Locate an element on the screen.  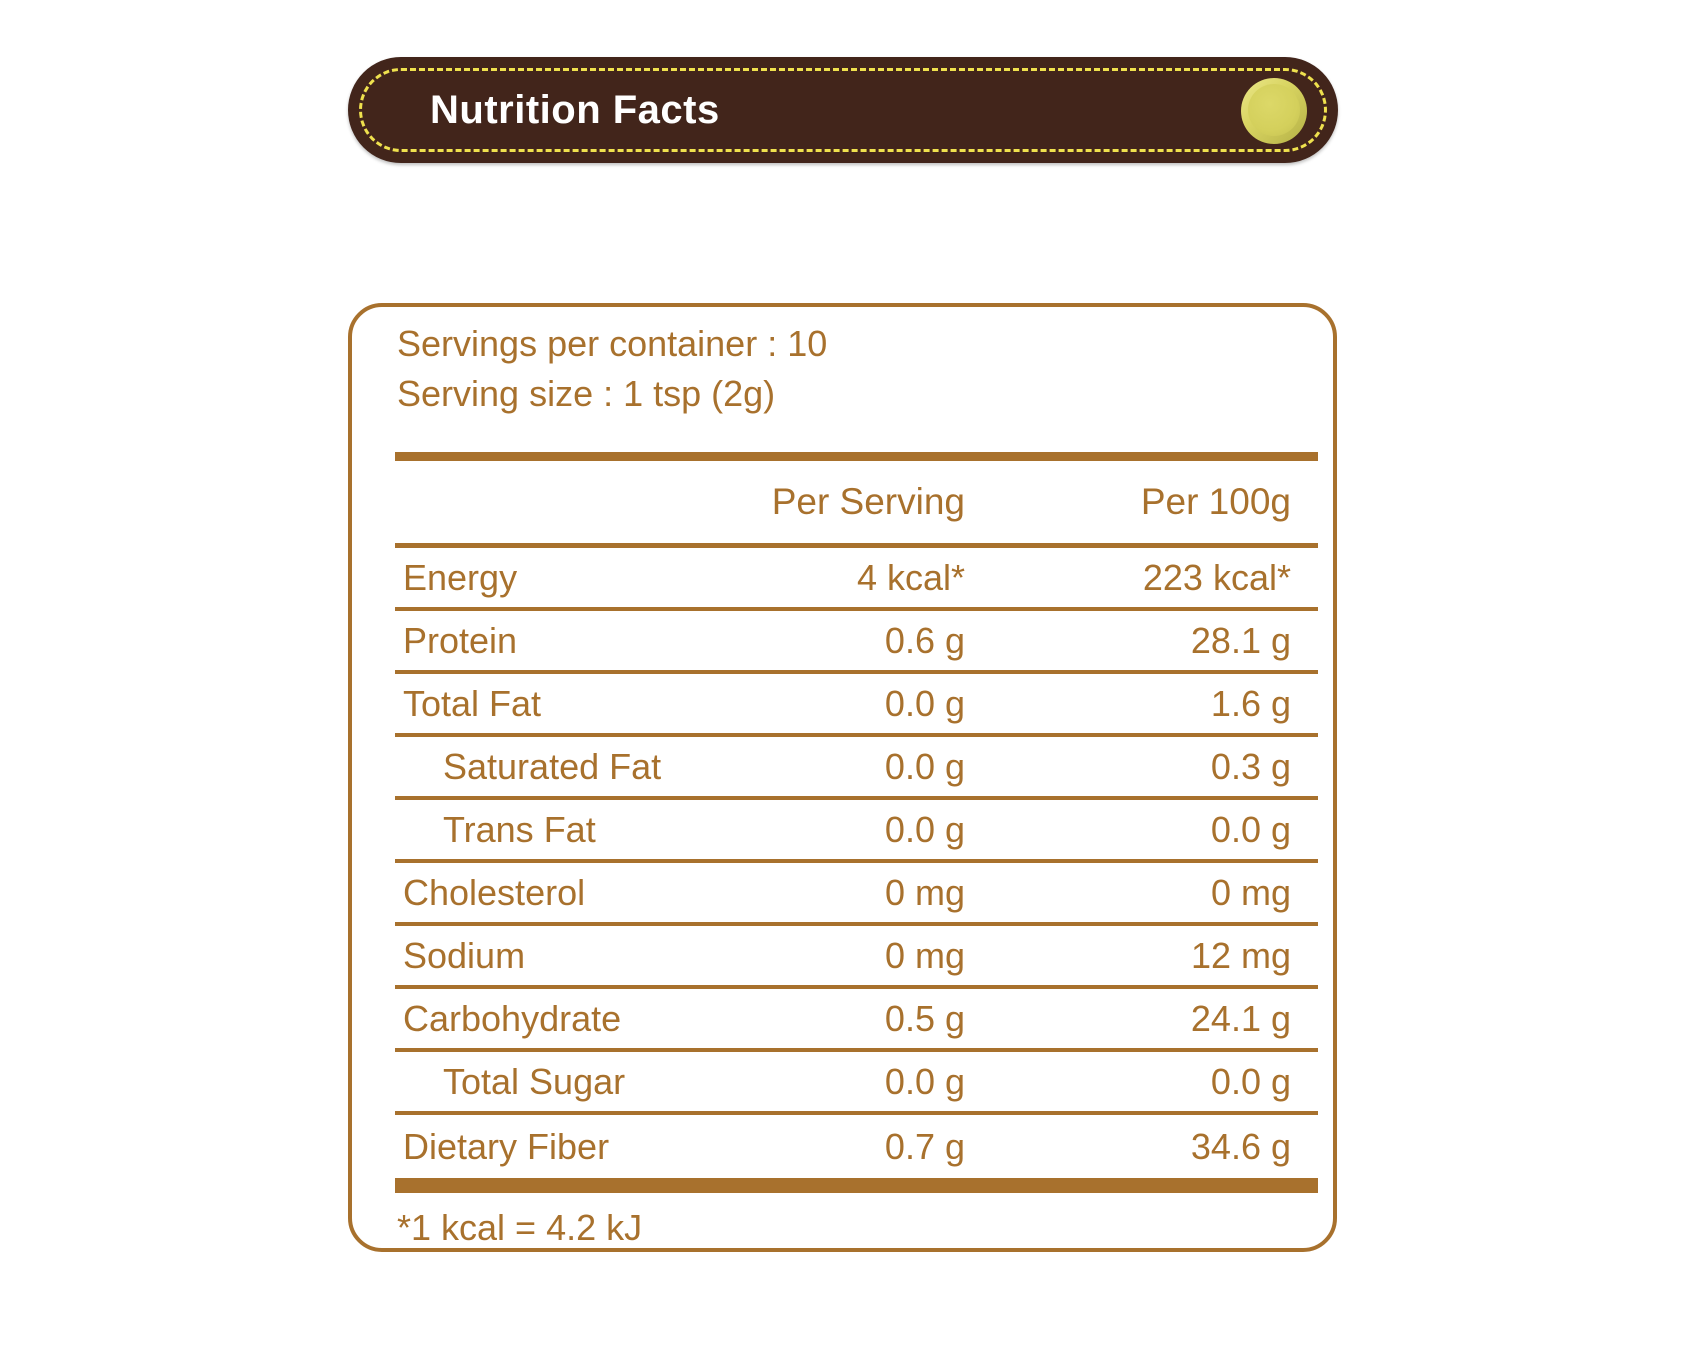
row-label: Carbohydrate is located at coordinates (512, 1018).